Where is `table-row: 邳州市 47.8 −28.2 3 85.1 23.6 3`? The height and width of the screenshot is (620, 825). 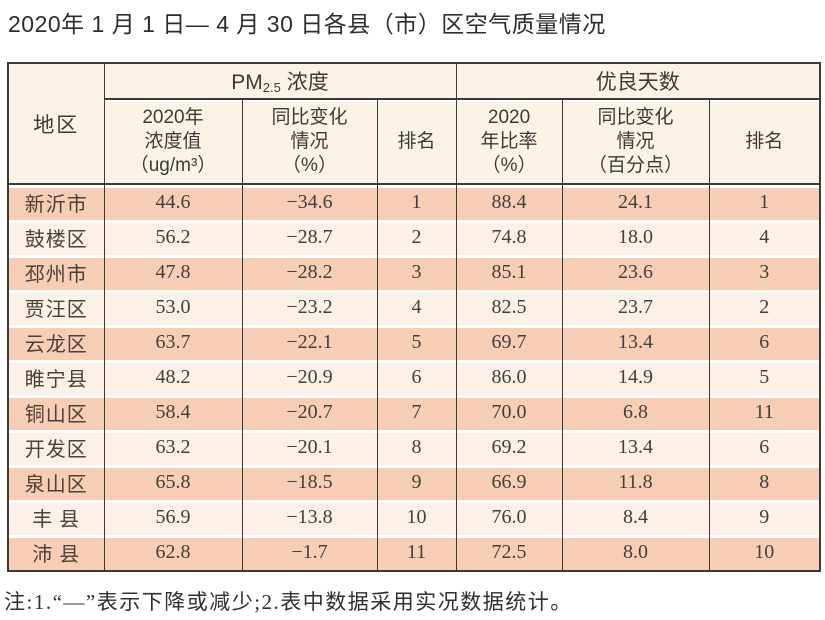
table-row: 邳州市 47.8 −28.2 3 85.1 23.6 3 is located at coordinates (414, 272).